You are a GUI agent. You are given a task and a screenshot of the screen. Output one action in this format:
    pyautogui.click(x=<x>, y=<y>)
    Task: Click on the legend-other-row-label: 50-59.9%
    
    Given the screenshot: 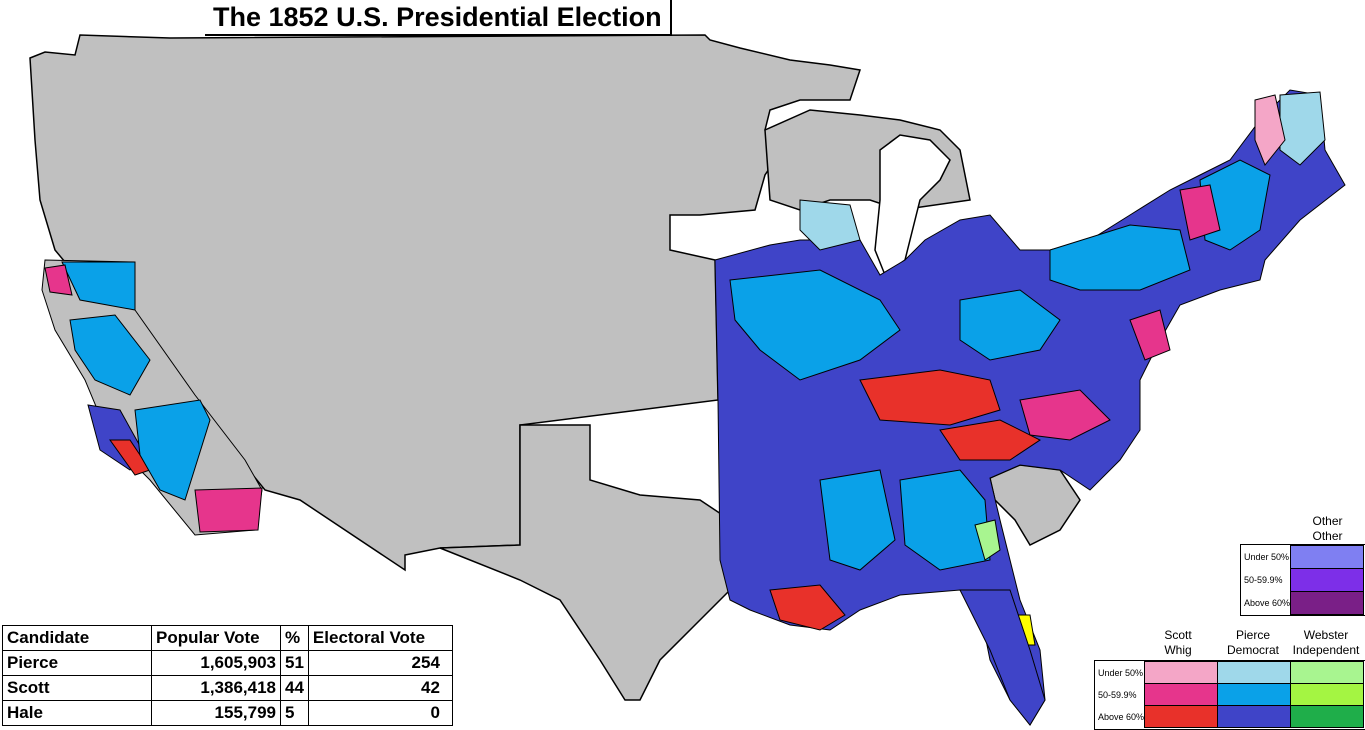 What is the action you would take?
    pyautogui.click(x=1263, y=580)
    